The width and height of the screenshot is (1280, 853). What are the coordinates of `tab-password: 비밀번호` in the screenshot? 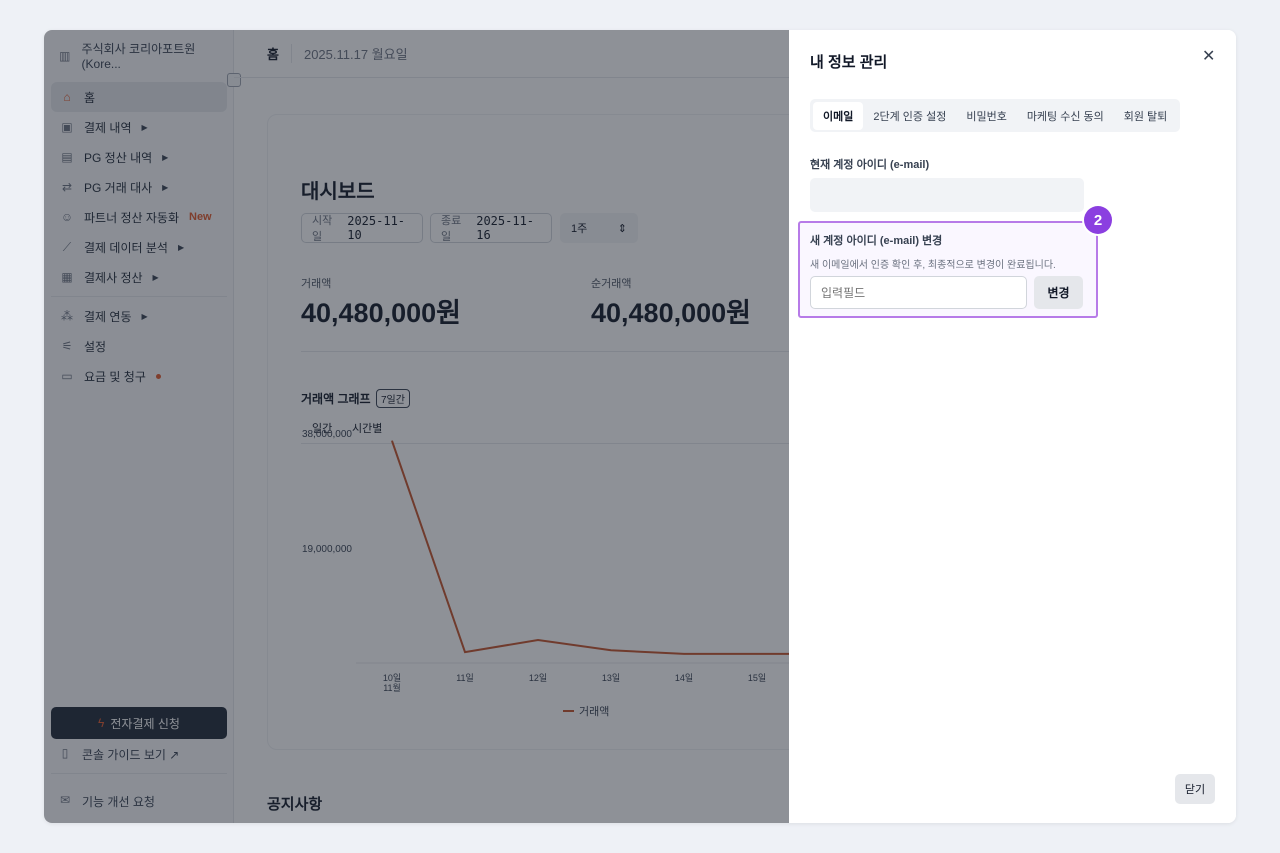 It's located at (986, 116).